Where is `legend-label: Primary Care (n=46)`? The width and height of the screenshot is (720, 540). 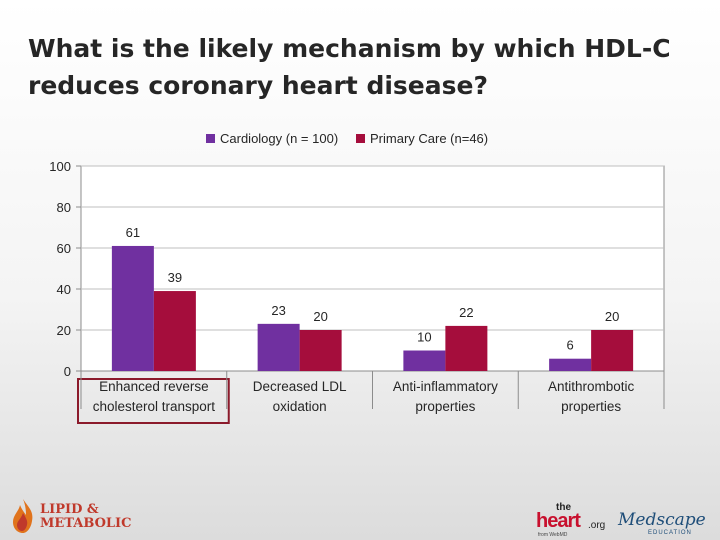 legend-label: Primary Care (n=46) is located at coordinates (429, 138).